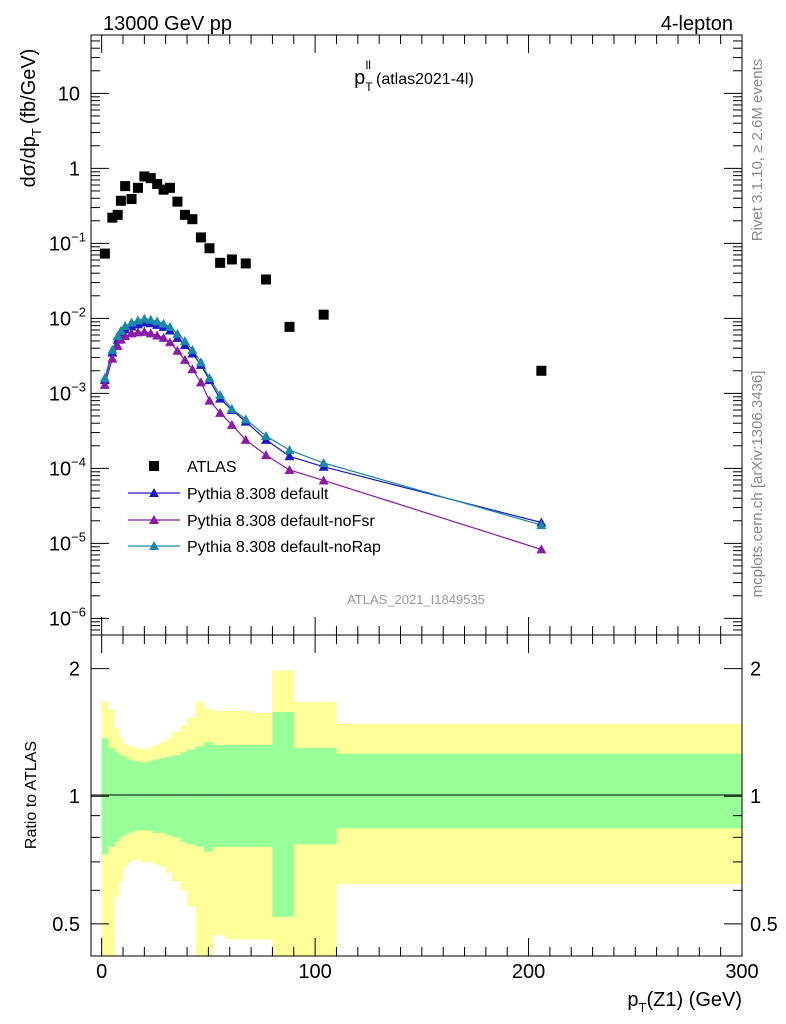  I want to click on x-tick-label: 200, so click(528, 972).